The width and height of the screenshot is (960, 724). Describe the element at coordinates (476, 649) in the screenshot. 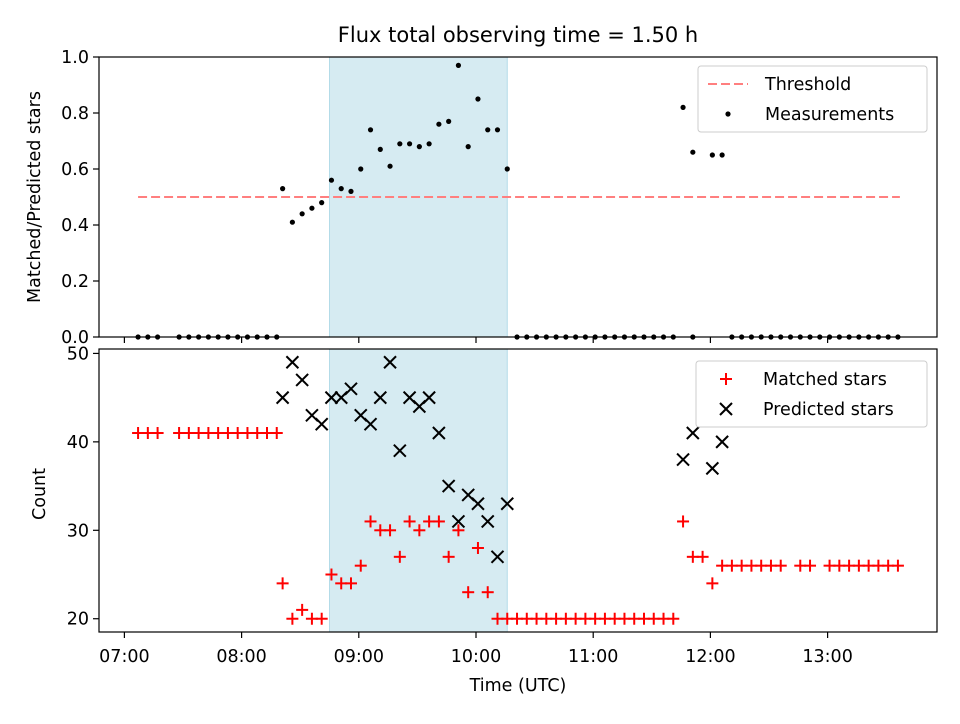

I see `bottom-x-ticks: 07:00 08:00 09:00 10:00 11:00 12:00 13:00` at that location.